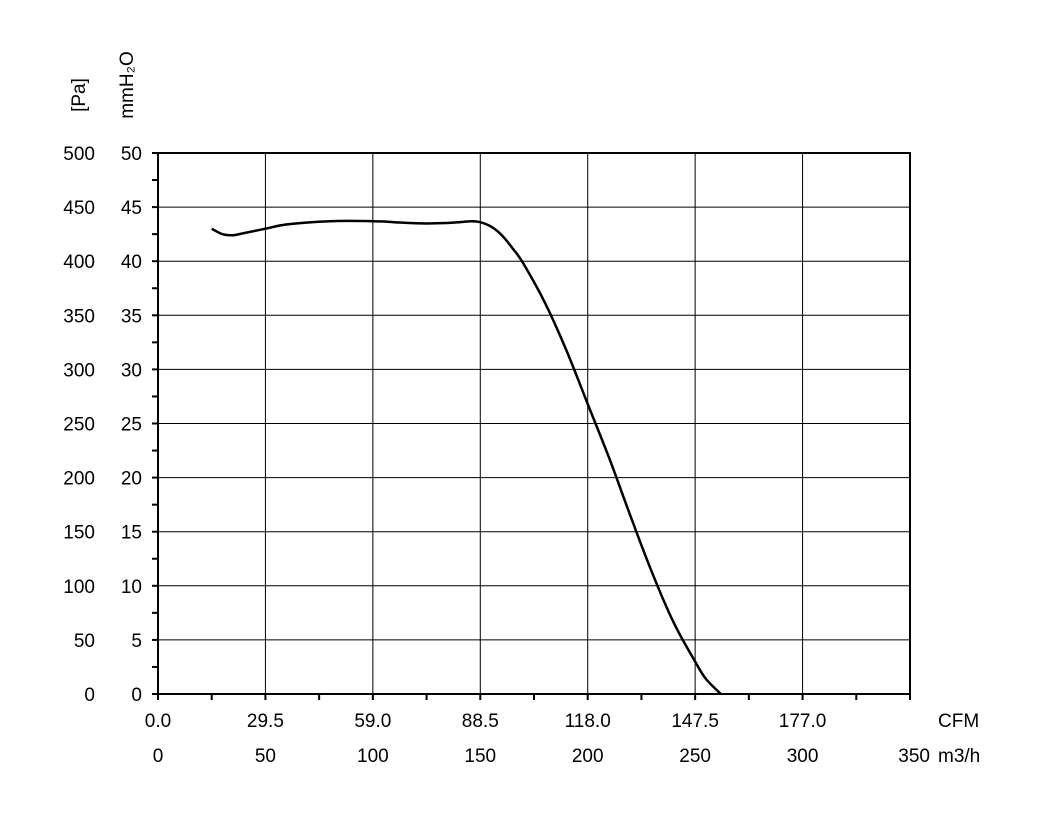 The height and width of the screenshot is (835, 1050). I want to click on y-tick-label-mmh2o: 50, so click(131, 154).